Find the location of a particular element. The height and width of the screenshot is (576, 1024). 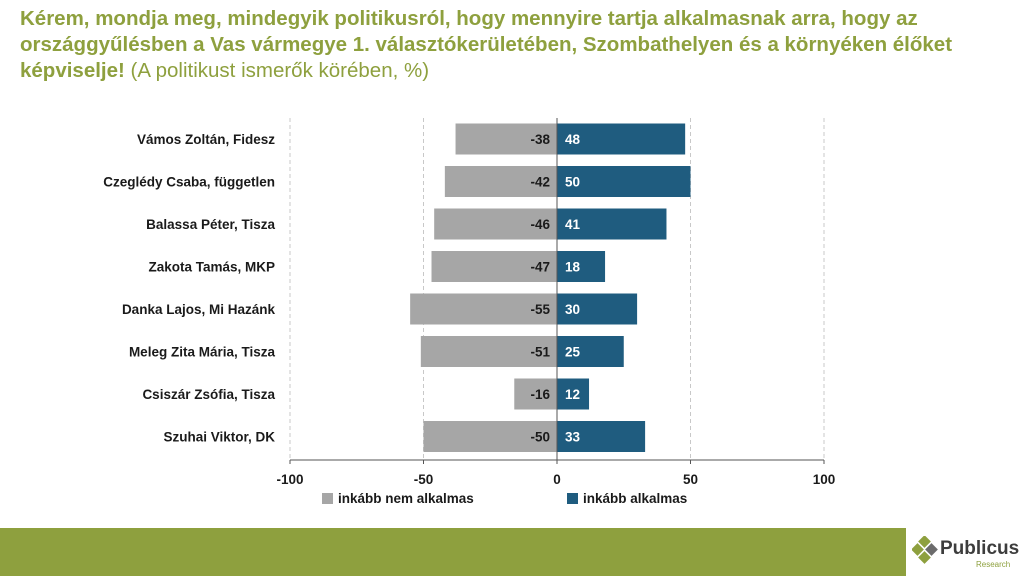

legend-label-negative: inkább nem alkalmas is located at coordinates (406, 498).